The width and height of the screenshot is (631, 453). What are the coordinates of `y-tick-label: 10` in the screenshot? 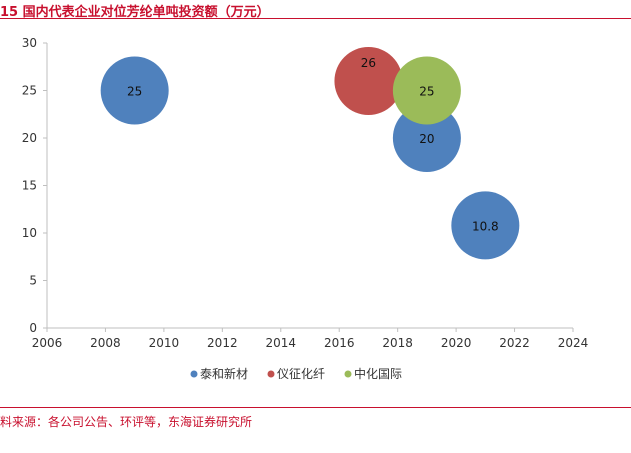 It's located at (29, 233).